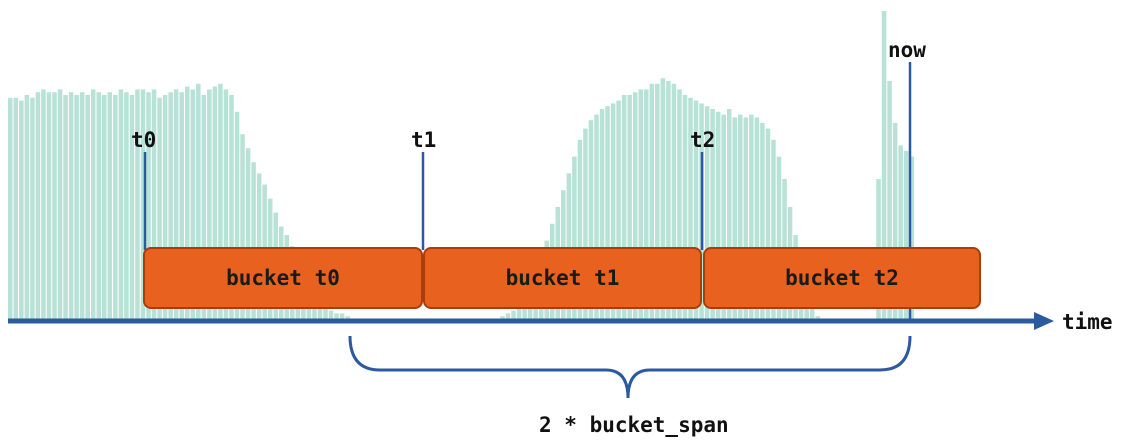 This screenshot has height=446, width=1124. What do you see at coordinates (634, 425) in the screenshot?
I see `label-bucket-span: 2 * bucket_span` at bounding box center [634, 425].